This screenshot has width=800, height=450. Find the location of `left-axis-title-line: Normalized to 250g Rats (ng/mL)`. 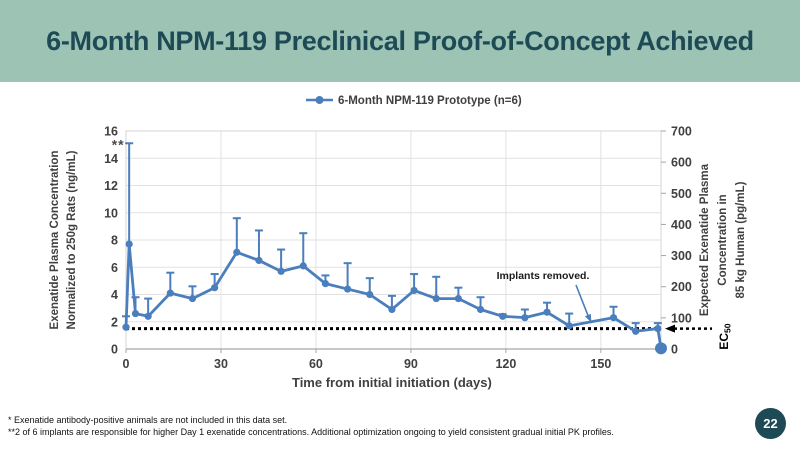

left-axis-title-line: Normalized to 250g Rats (ng/mL) is located at coordinates (72, 239).